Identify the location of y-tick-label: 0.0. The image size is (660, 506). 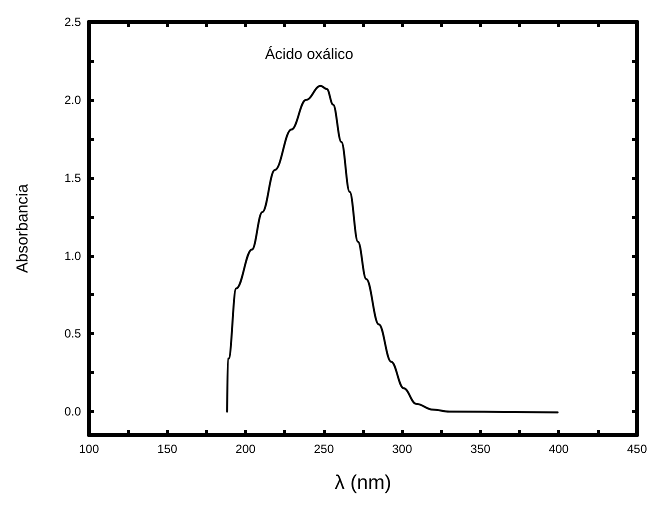
(73, 411).